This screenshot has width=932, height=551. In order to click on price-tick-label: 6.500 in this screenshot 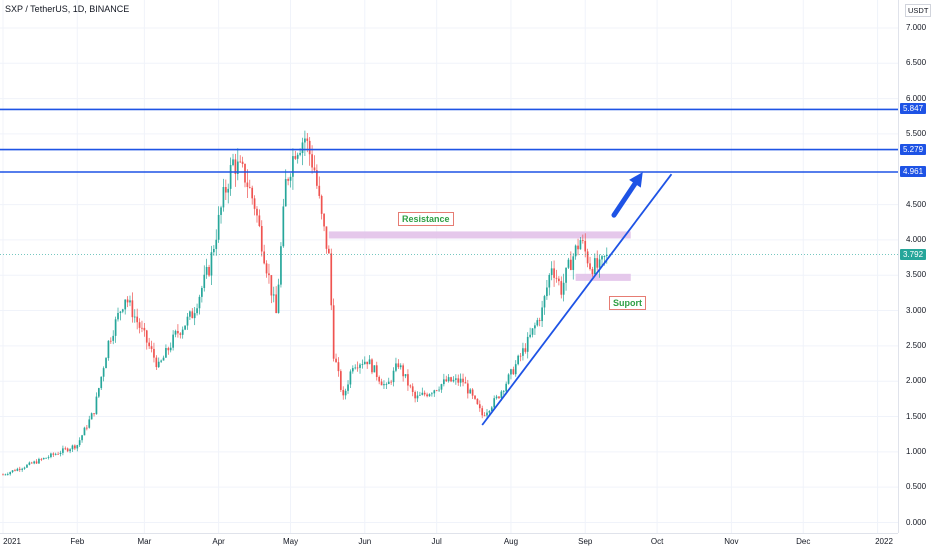, I will do `click(916, 63)`.